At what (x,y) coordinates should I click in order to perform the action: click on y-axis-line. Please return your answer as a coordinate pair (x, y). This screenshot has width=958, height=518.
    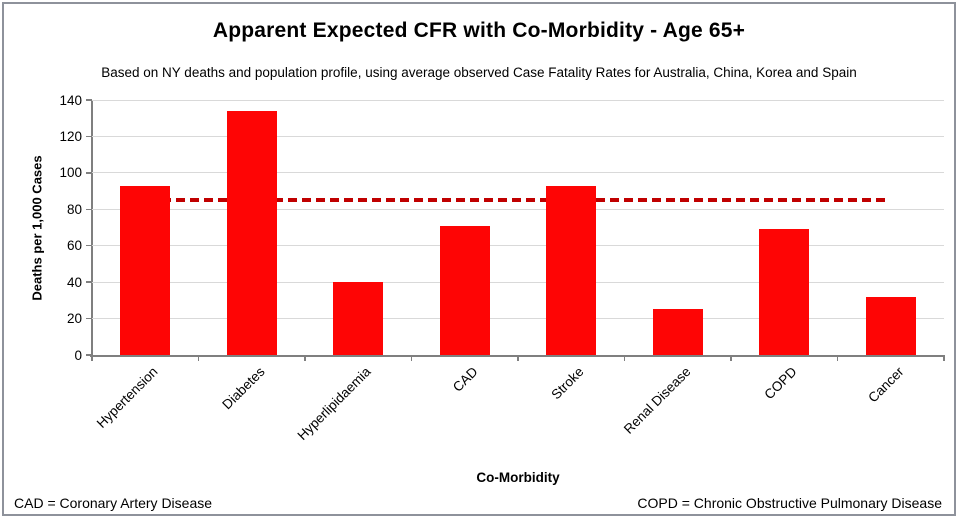
    Looking at the image, I should click on (92, 230).